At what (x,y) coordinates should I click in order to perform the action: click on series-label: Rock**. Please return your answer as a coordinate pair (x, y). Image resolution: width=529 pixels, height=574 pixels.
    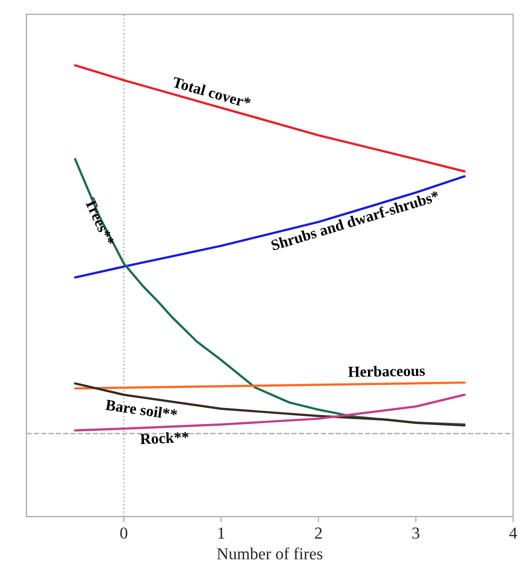
    Looking at the image, I should click on (164, 437).